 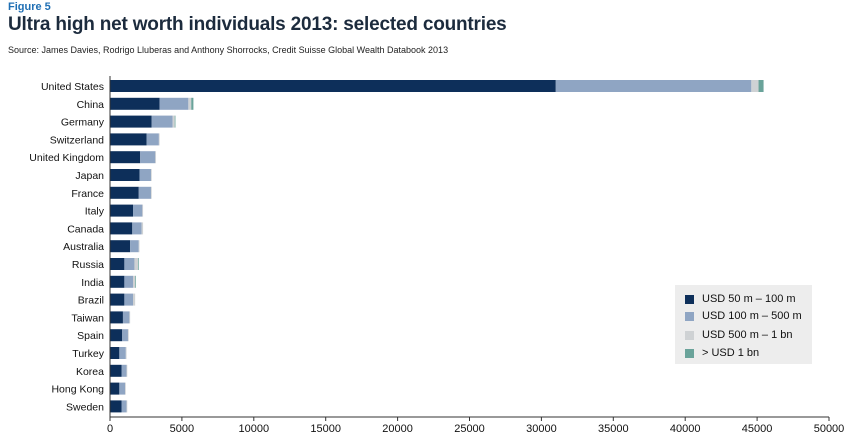 I want to click on category-label-korea: Korea, so click(x=90, y=372).